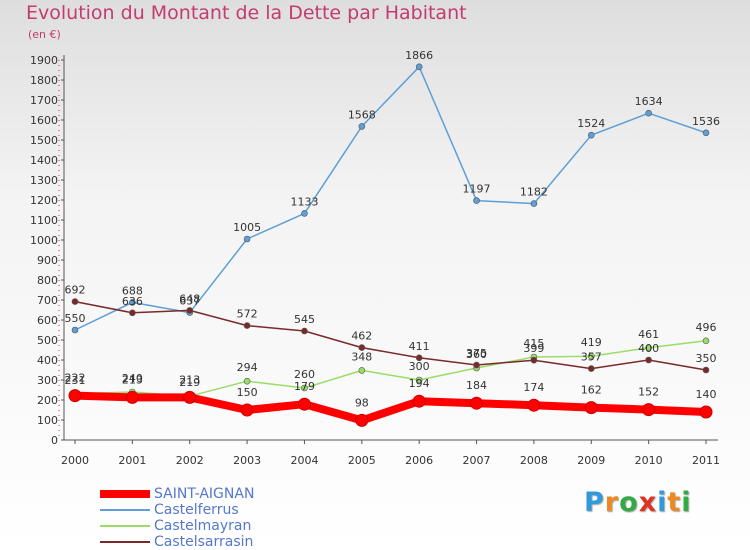  Describe the element at coordinates (706, 121) in the screenshot. I see `data-label: 1536` at that location.